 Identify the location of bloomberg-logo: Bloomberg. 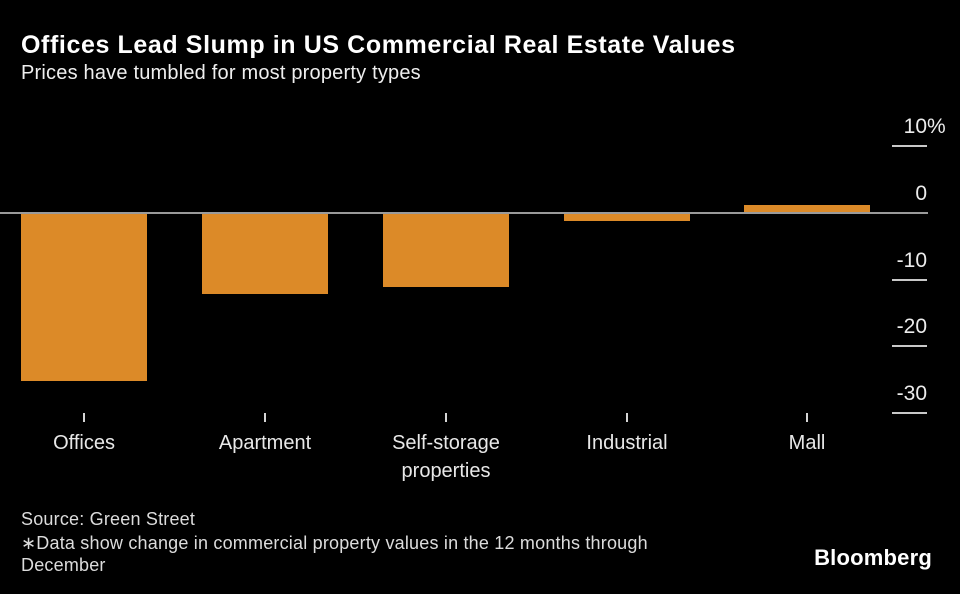
(873, 557).